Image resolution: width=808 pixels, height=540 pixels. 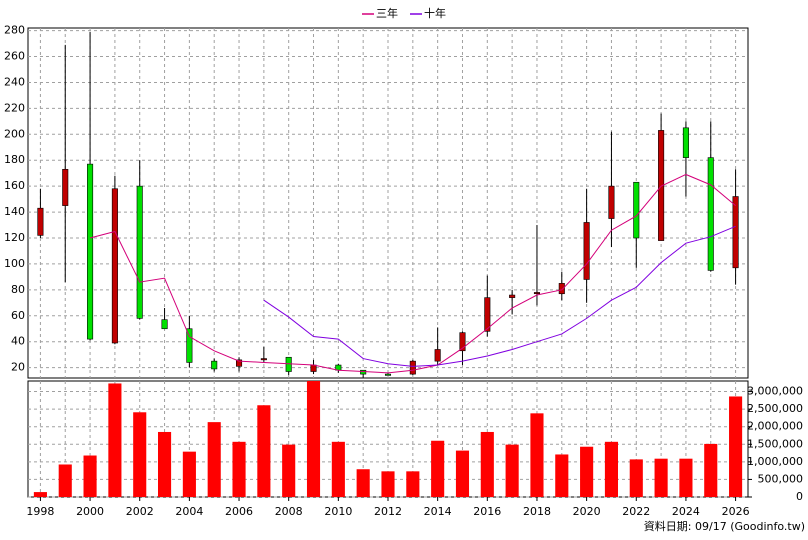 I want to click on y-tick-label: 220, so click(x=14, y=107).